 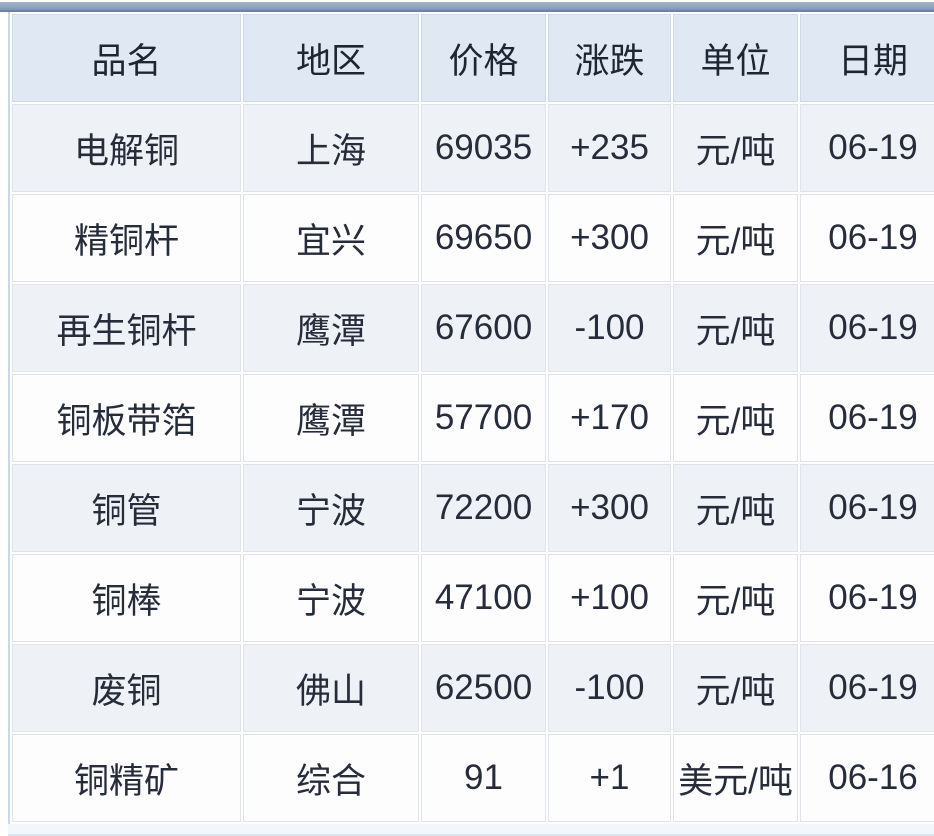 What do you see at coordinates (483, 688) in the screenshot?
I see `cell-price: 62500` at bounding box center [483, 688].